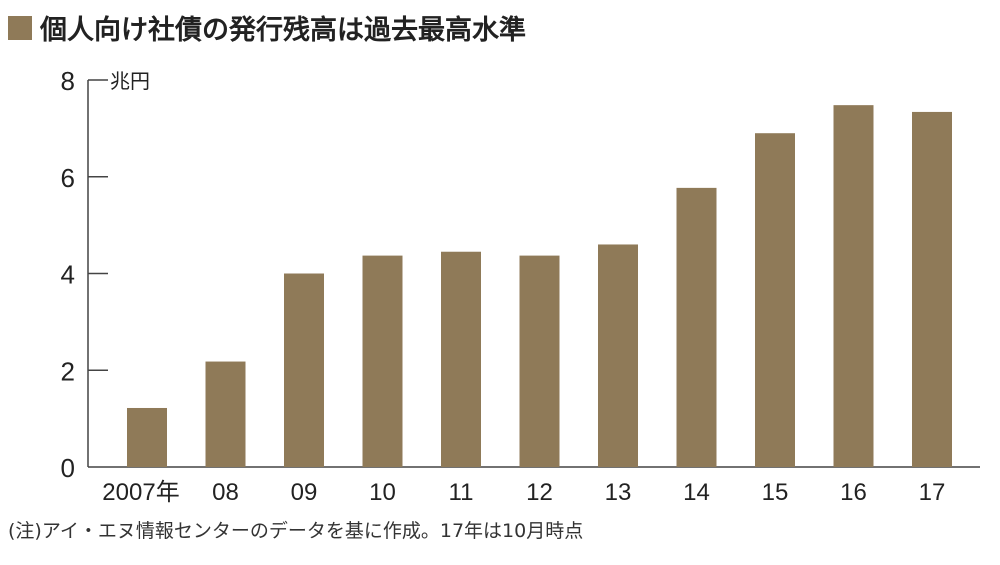  What do you see at coordinates (304, 492) in the screenshot?
I see `x-tick-label: 09` at bounding box center [304, 492].